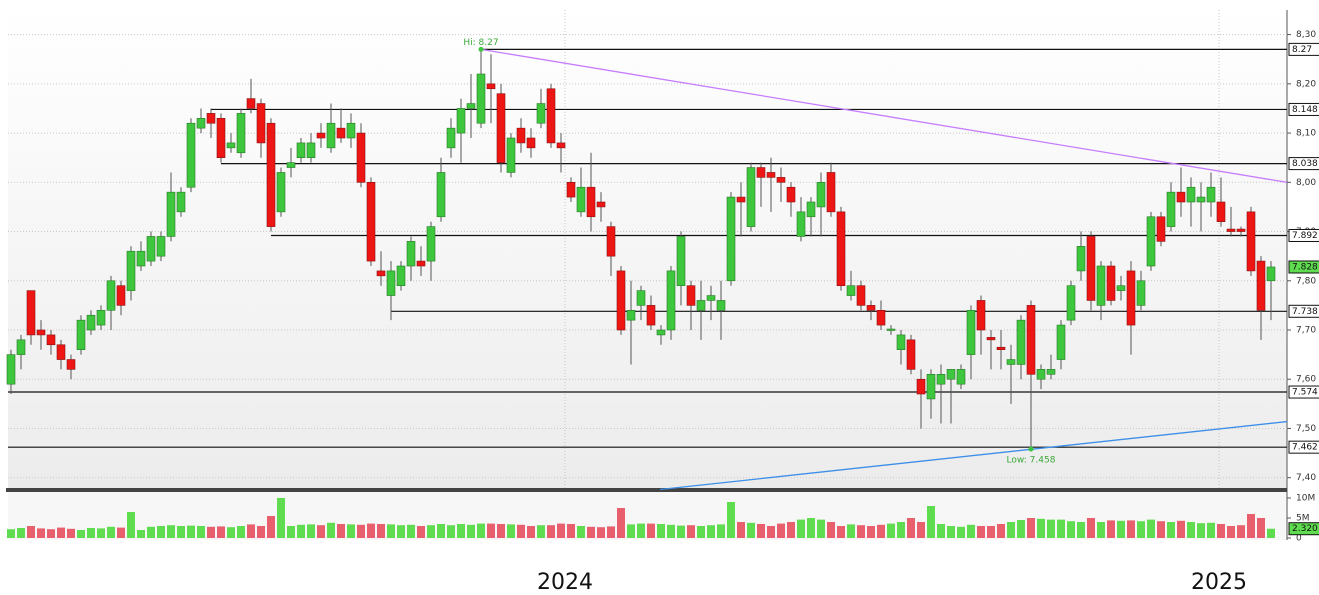 This screenshot has width=1319, height=595. I want to click on level-label-box, so click(1303, 447).